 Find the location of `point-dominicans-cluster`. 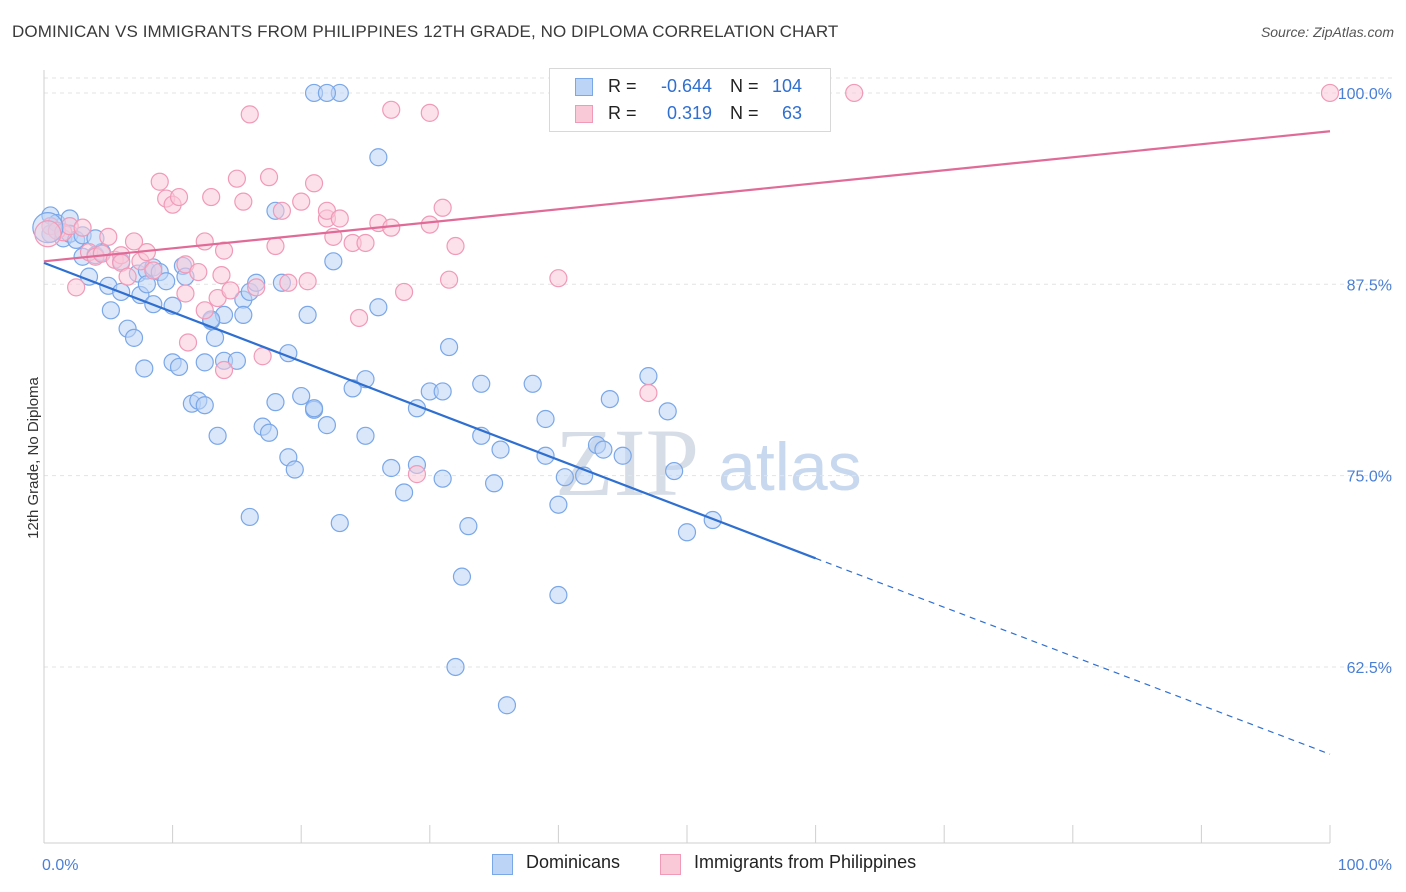

point-dominicans-cluster is located at coordinates (48, 228).